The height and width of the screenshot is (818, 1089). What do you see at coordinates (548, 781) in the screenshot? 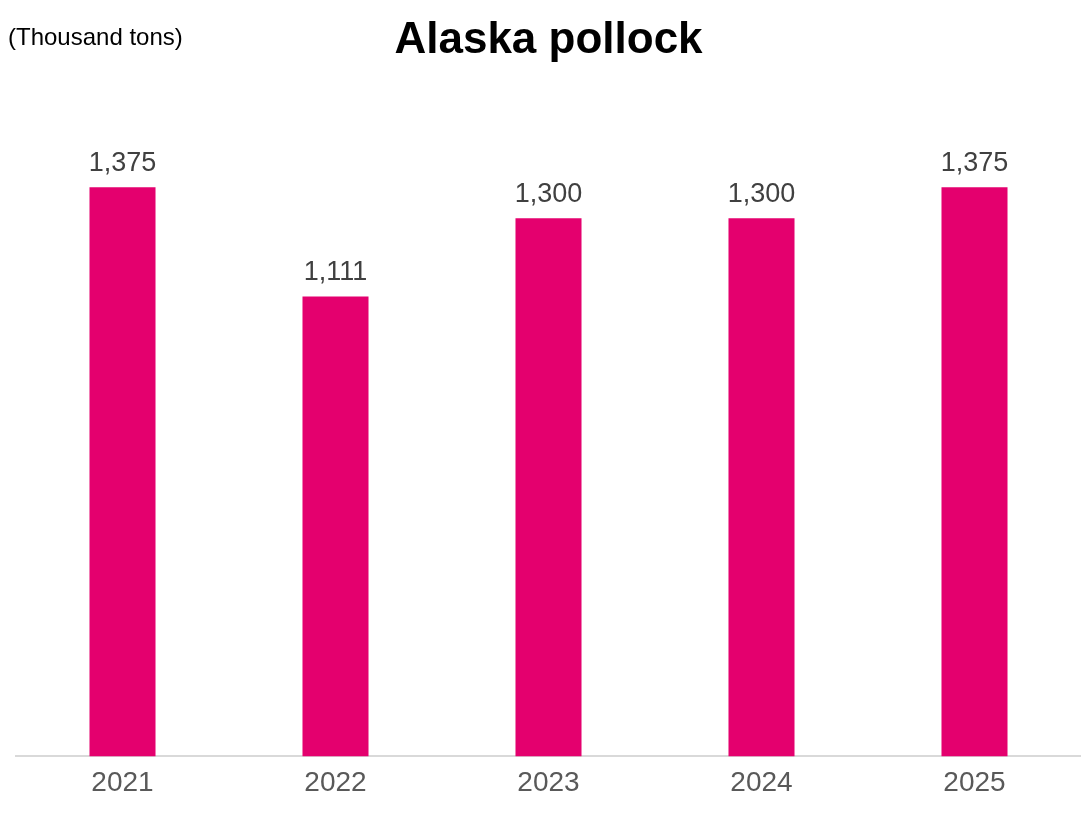
I see `x-tick-label: 2023` at bounding box center [548, 781].